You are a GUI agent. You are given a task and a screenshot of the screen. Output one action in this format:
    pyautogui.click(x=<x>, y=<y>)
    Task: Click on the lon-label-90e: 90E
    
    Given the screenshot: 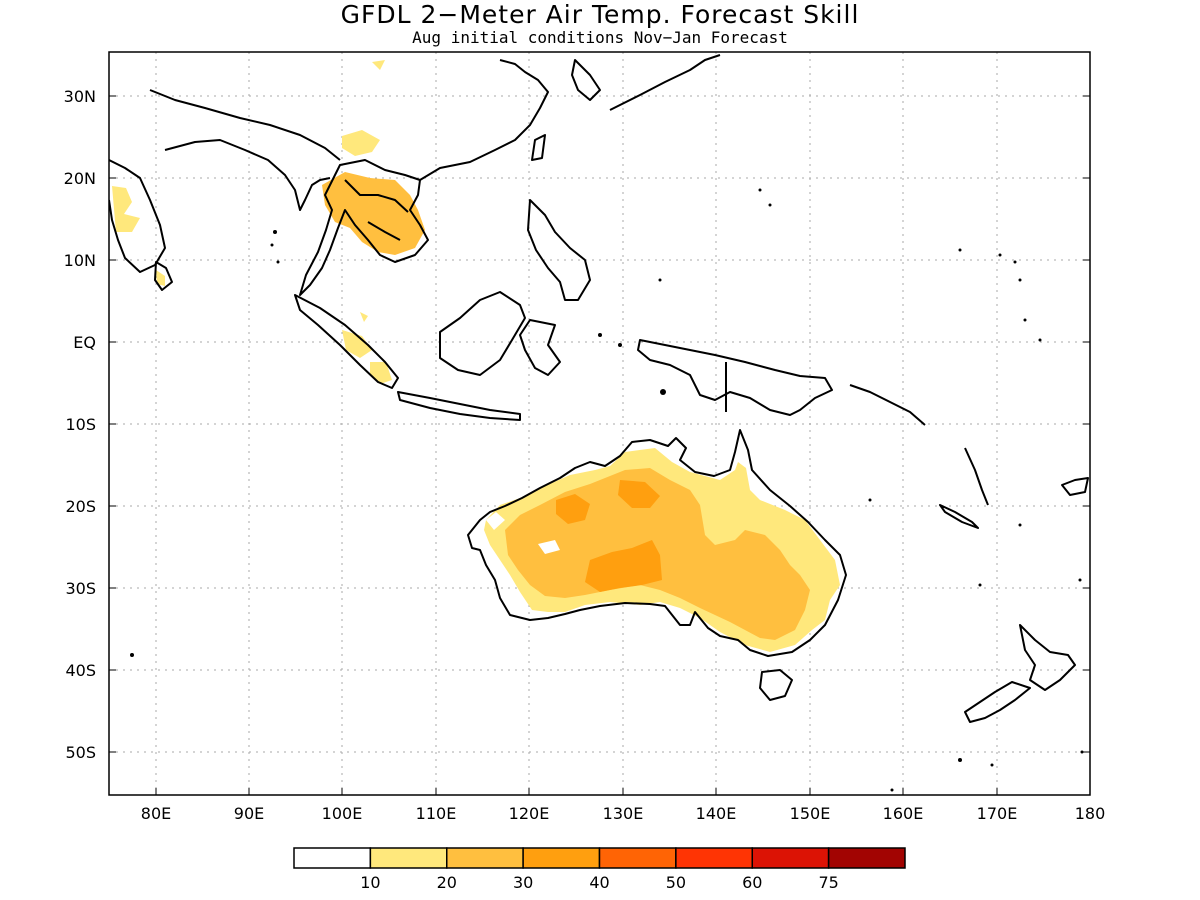 What is the action you would take?
    pyautogui.click(x=249, y=813)
    